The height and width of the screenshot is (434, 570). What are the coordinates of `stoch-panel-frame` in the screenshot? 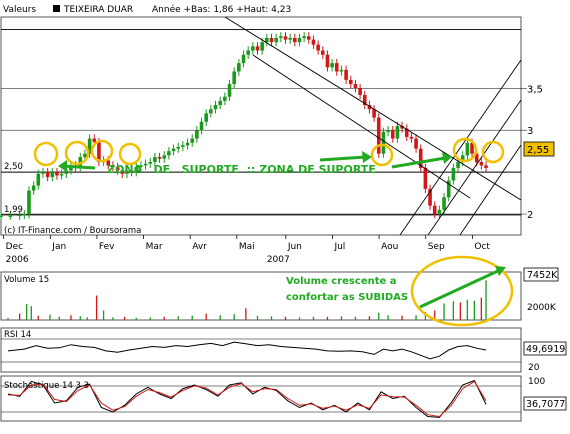 It's located at (261, 398).